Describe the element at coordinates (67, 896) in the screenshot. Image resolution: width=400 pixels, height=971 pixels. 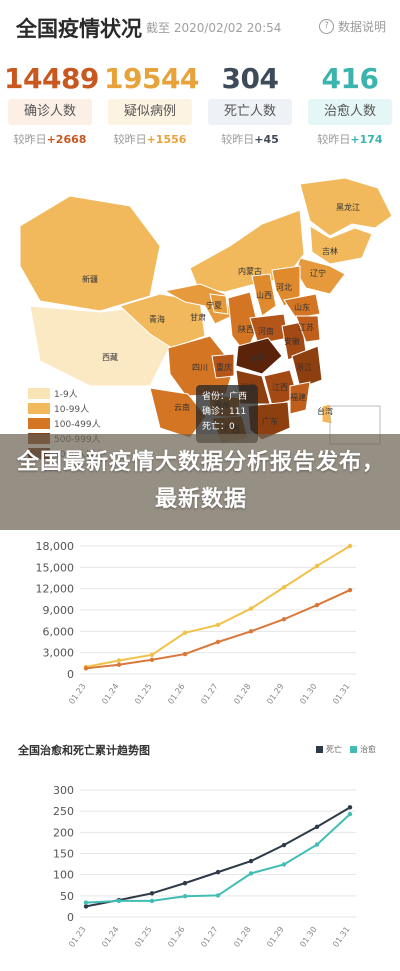
I see `y-tick-label: 50` at that location.